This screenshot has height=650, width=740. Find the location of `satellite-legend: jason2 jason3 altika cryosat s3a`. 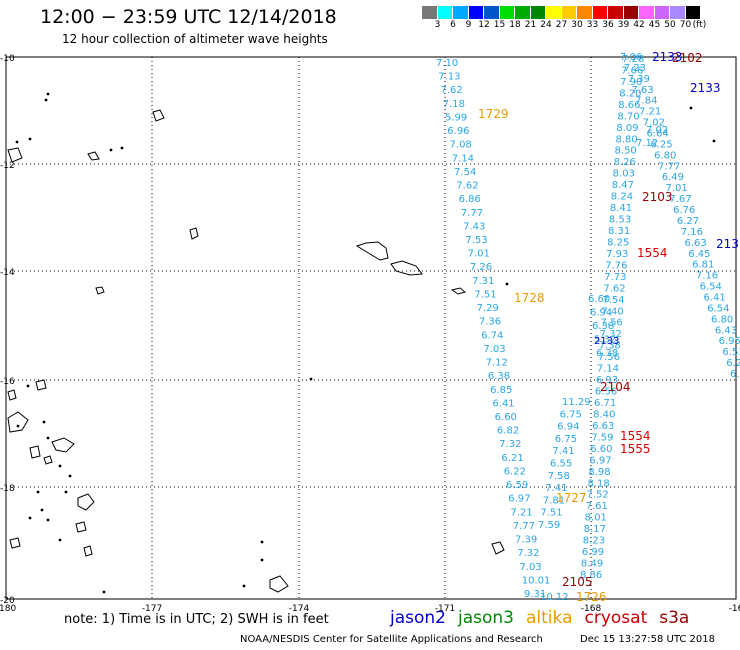

satellite-legend: jason2 jason3 altika cryosat s3a is located at coordinates (545, 618).